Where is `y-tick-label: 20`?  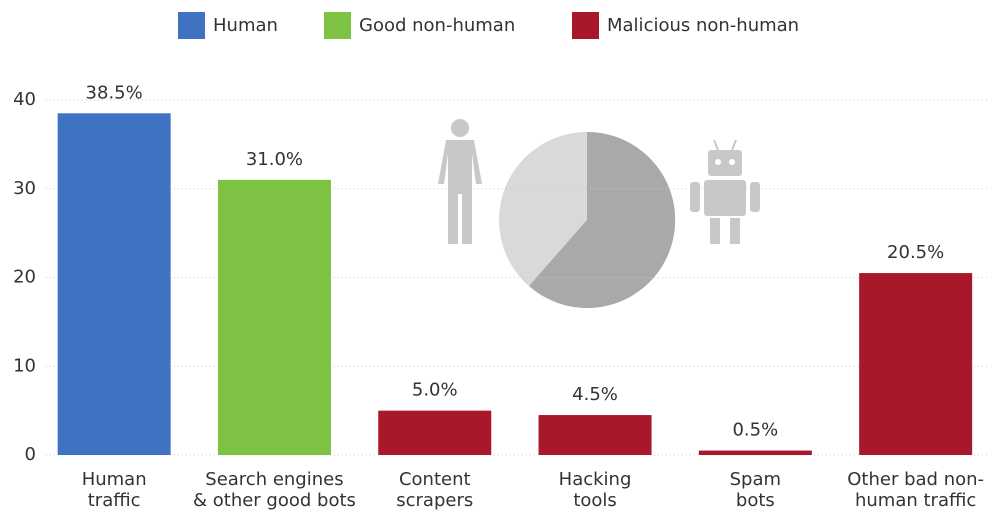
y-tick-label: 20 is located at coordinates (24, 277).